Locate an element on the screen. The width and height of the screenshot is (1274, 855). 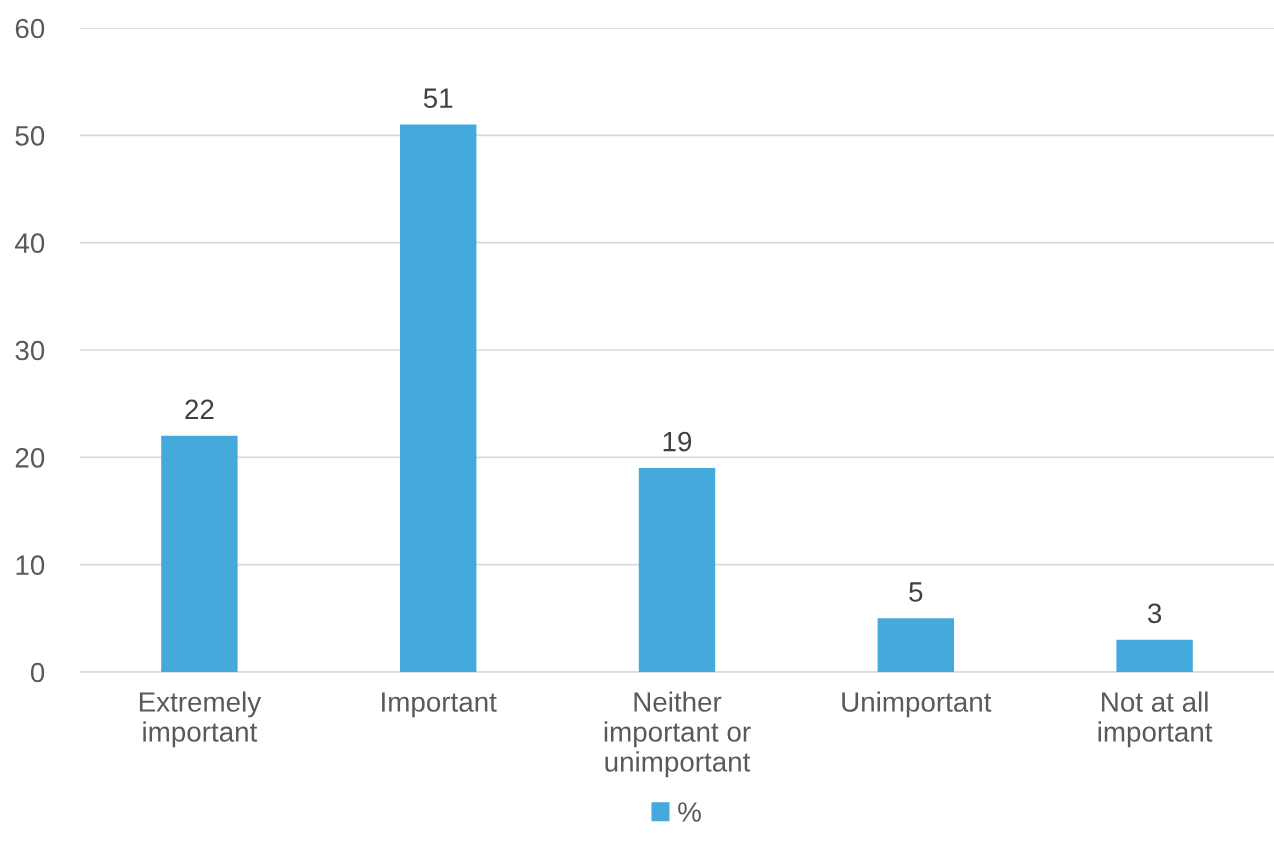
x-tick-label: Unimportant is located at coordinates (917, 704).